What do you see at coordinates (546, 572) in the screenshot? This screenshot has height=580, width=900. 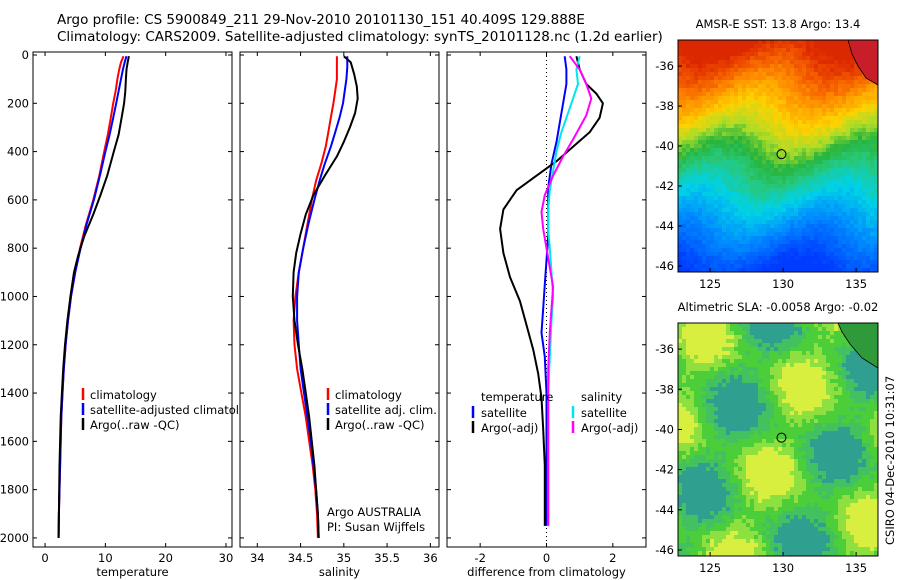 I see `x-axis-label: difference from climatology` at bounding box center [546, 572].